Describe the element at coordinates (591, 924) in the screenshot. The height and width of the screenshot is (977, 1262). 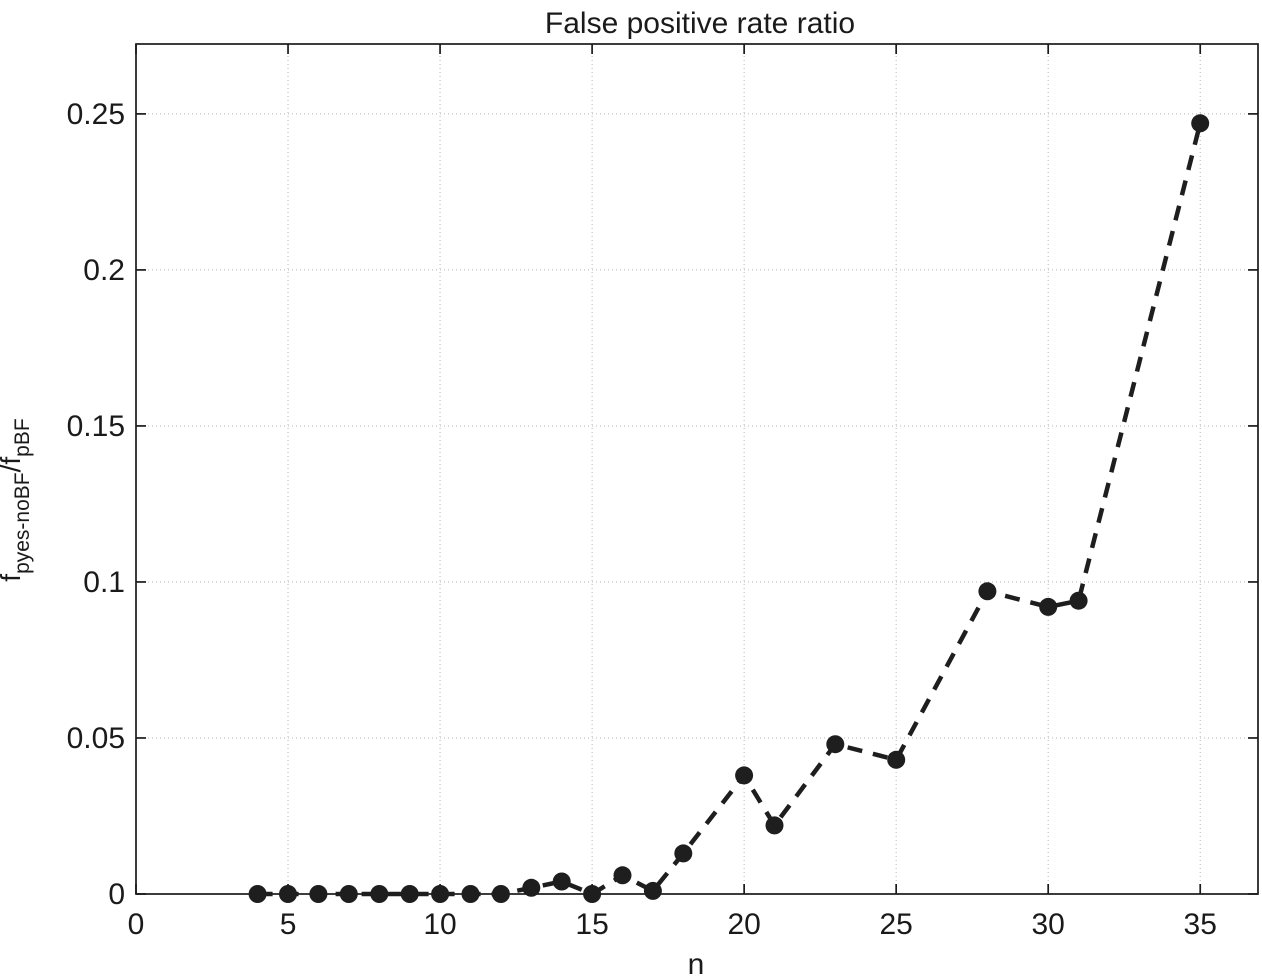
I see `x-tick-label: 15` at that location.